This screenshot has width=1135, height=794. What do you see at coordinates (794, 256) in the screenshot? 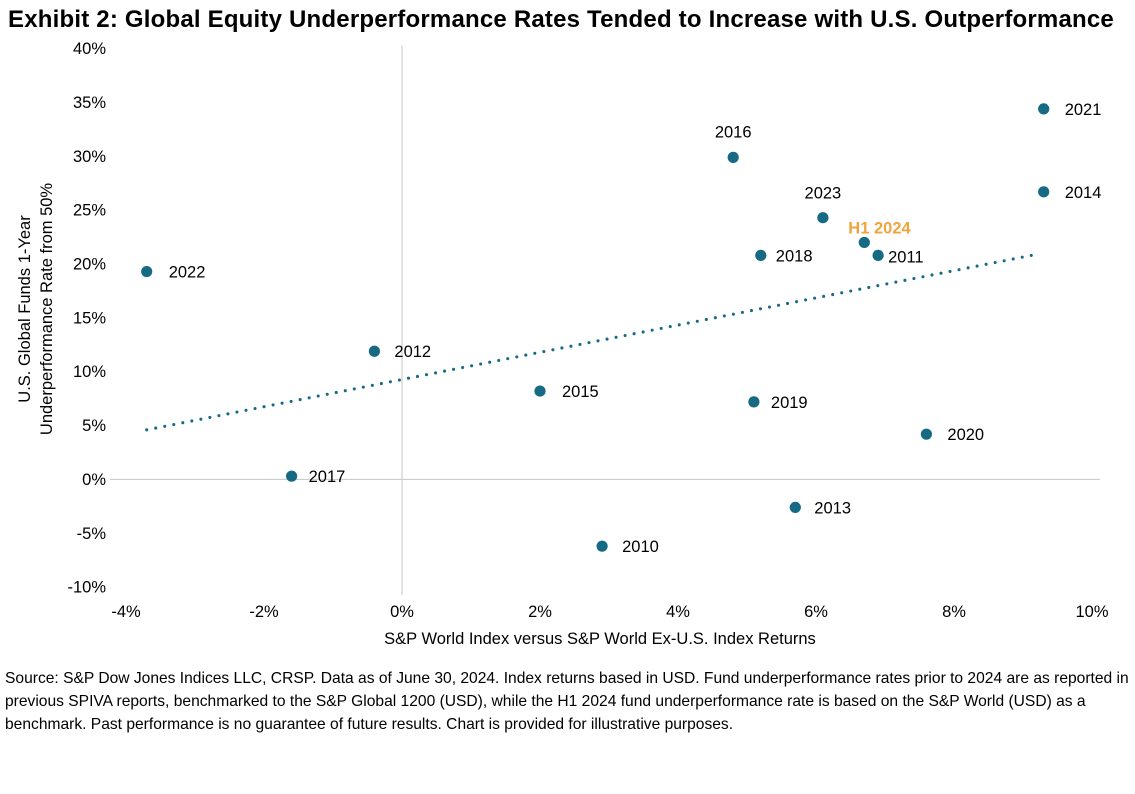
I see `data-point-label-2018: 2018` at bounding box center [794, 256].